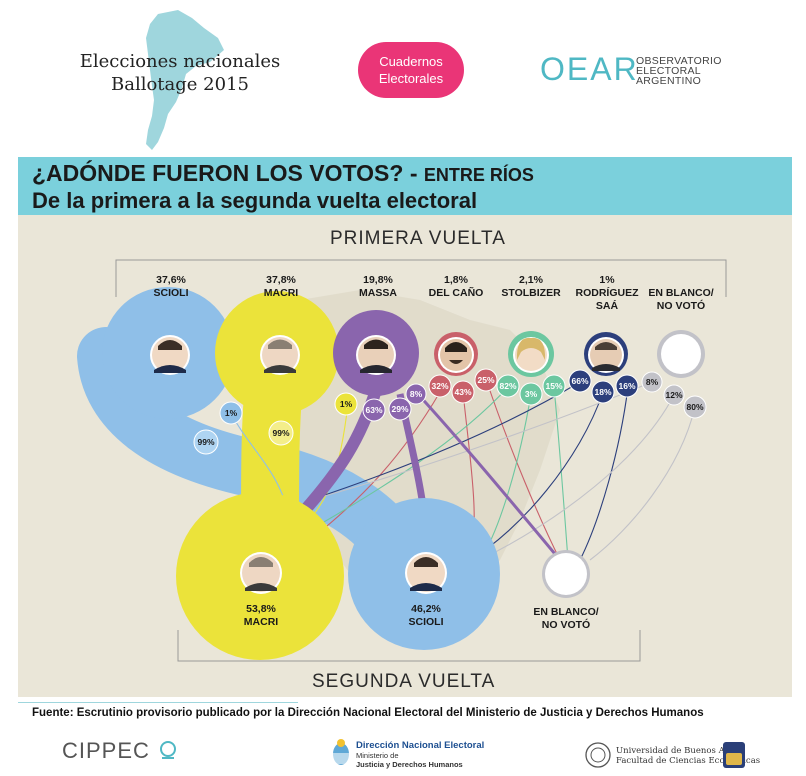  I want to click on pct-delcano-first: 1,8%, so click(456, 280).